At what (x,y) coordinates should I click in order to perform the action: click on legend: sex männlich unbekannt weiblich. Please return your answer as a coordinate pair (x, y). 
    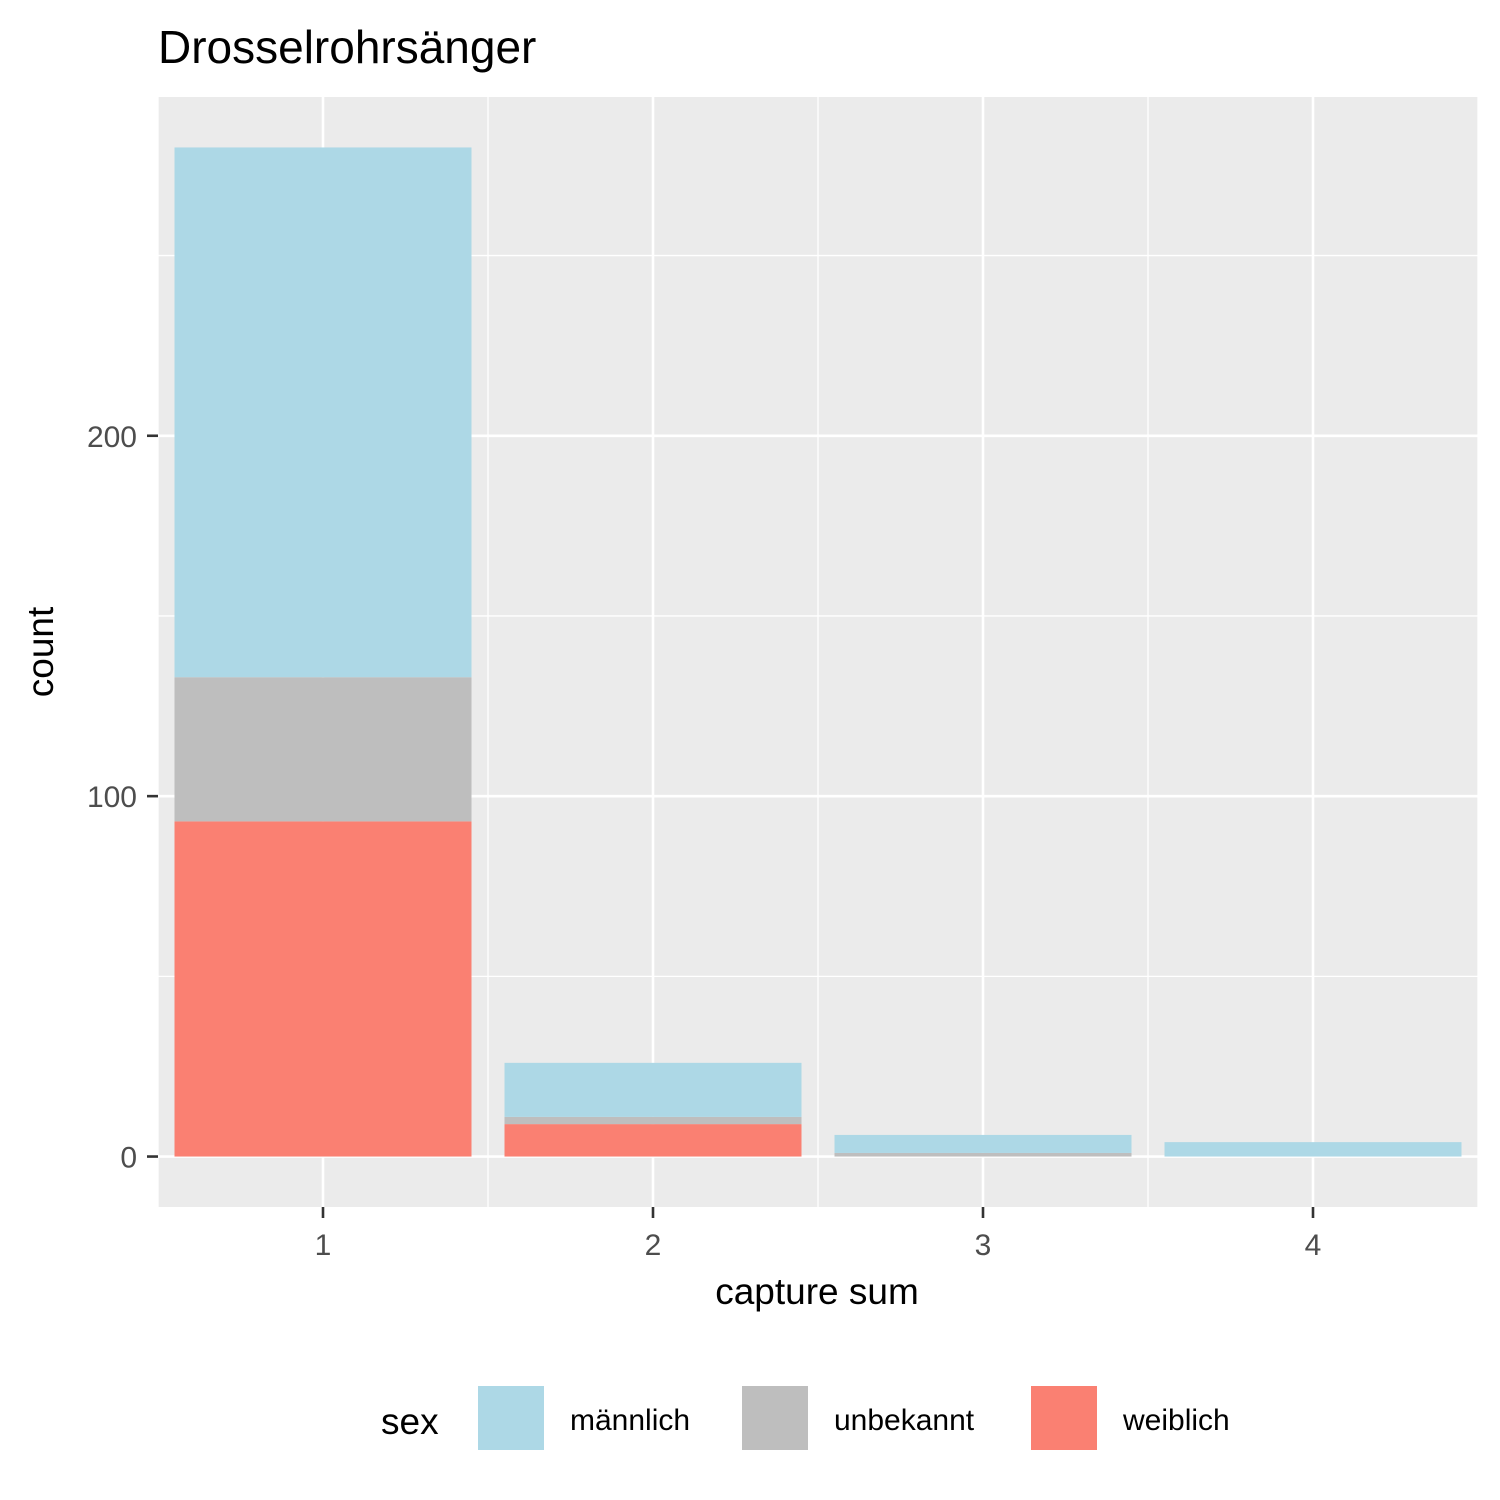
    Looking at the image, I should click on (805, 1418).